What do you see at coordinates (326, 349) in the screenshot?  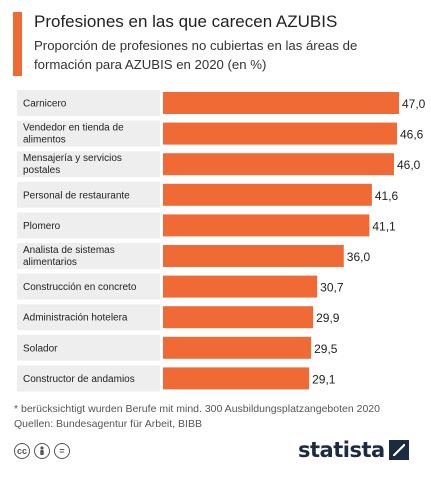 I see `bar-value-label: 29,5` at bounding box center [326, 349].